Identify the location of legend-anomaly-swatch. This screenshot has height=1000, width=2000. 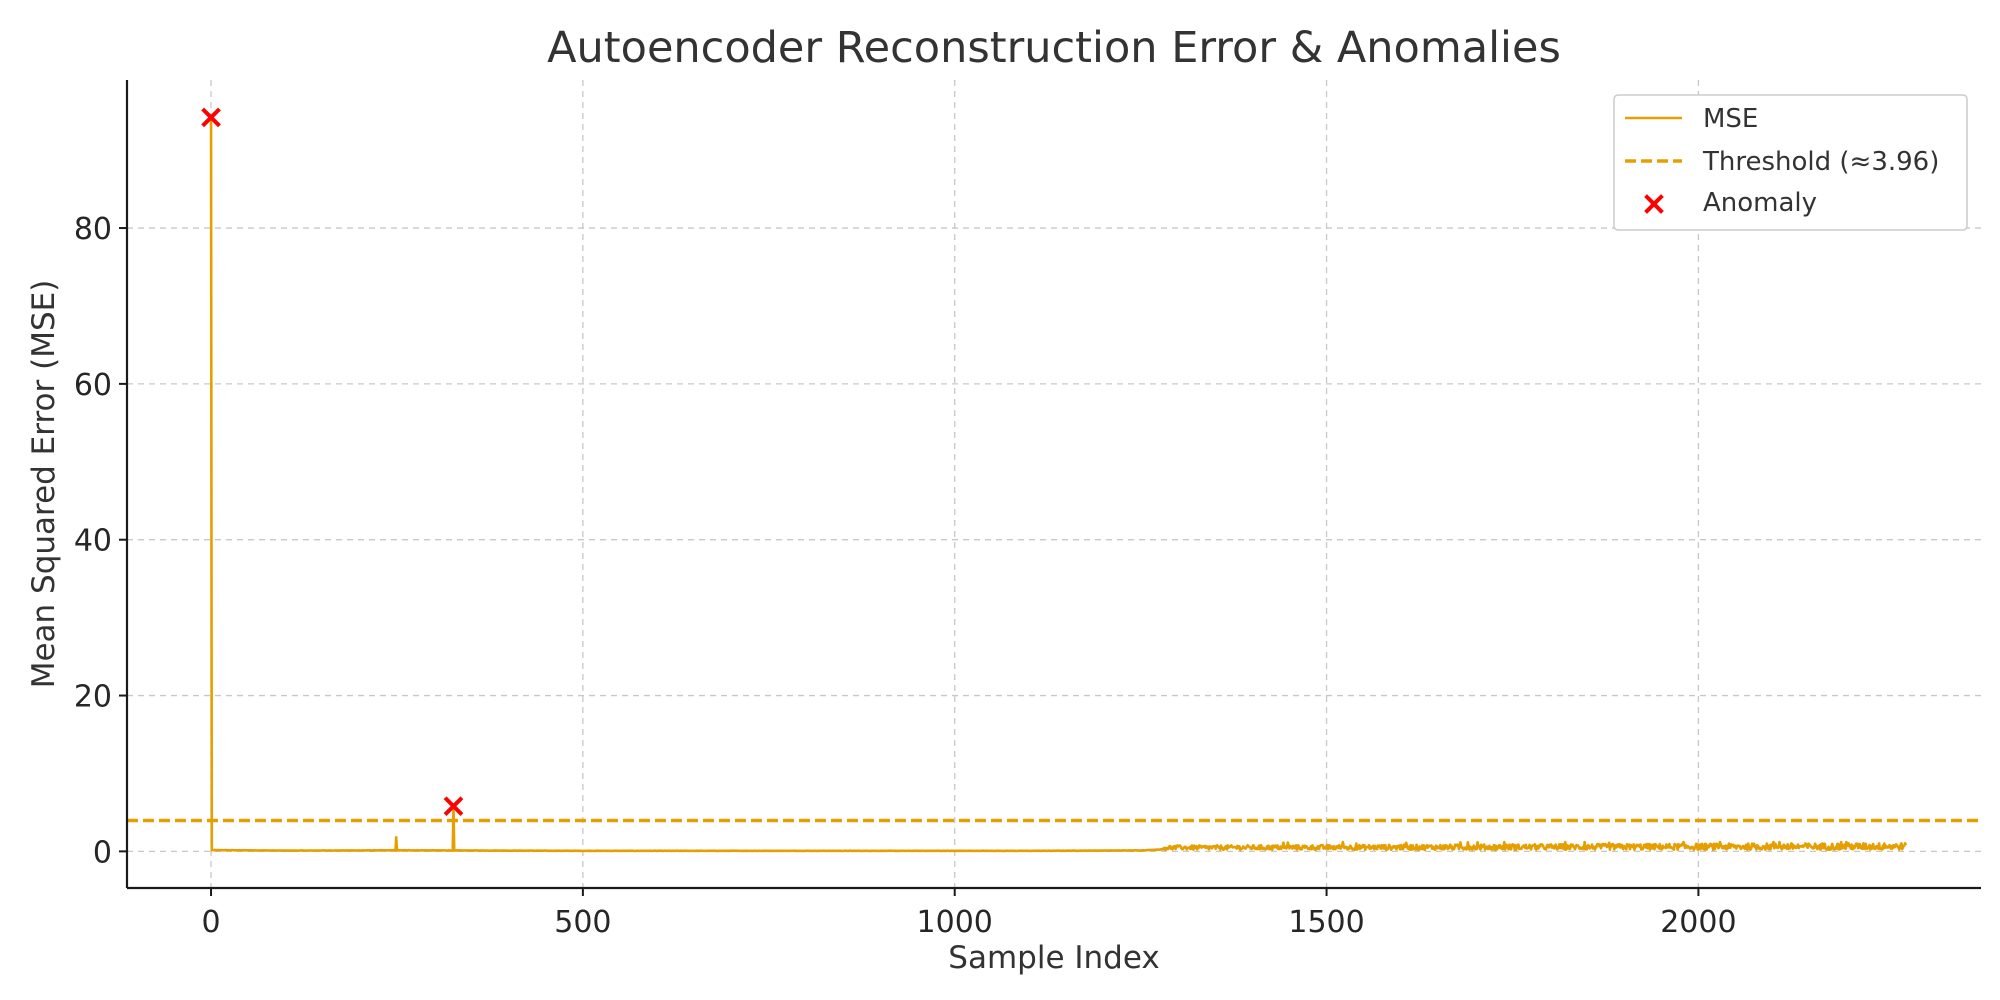
(1654, 204).